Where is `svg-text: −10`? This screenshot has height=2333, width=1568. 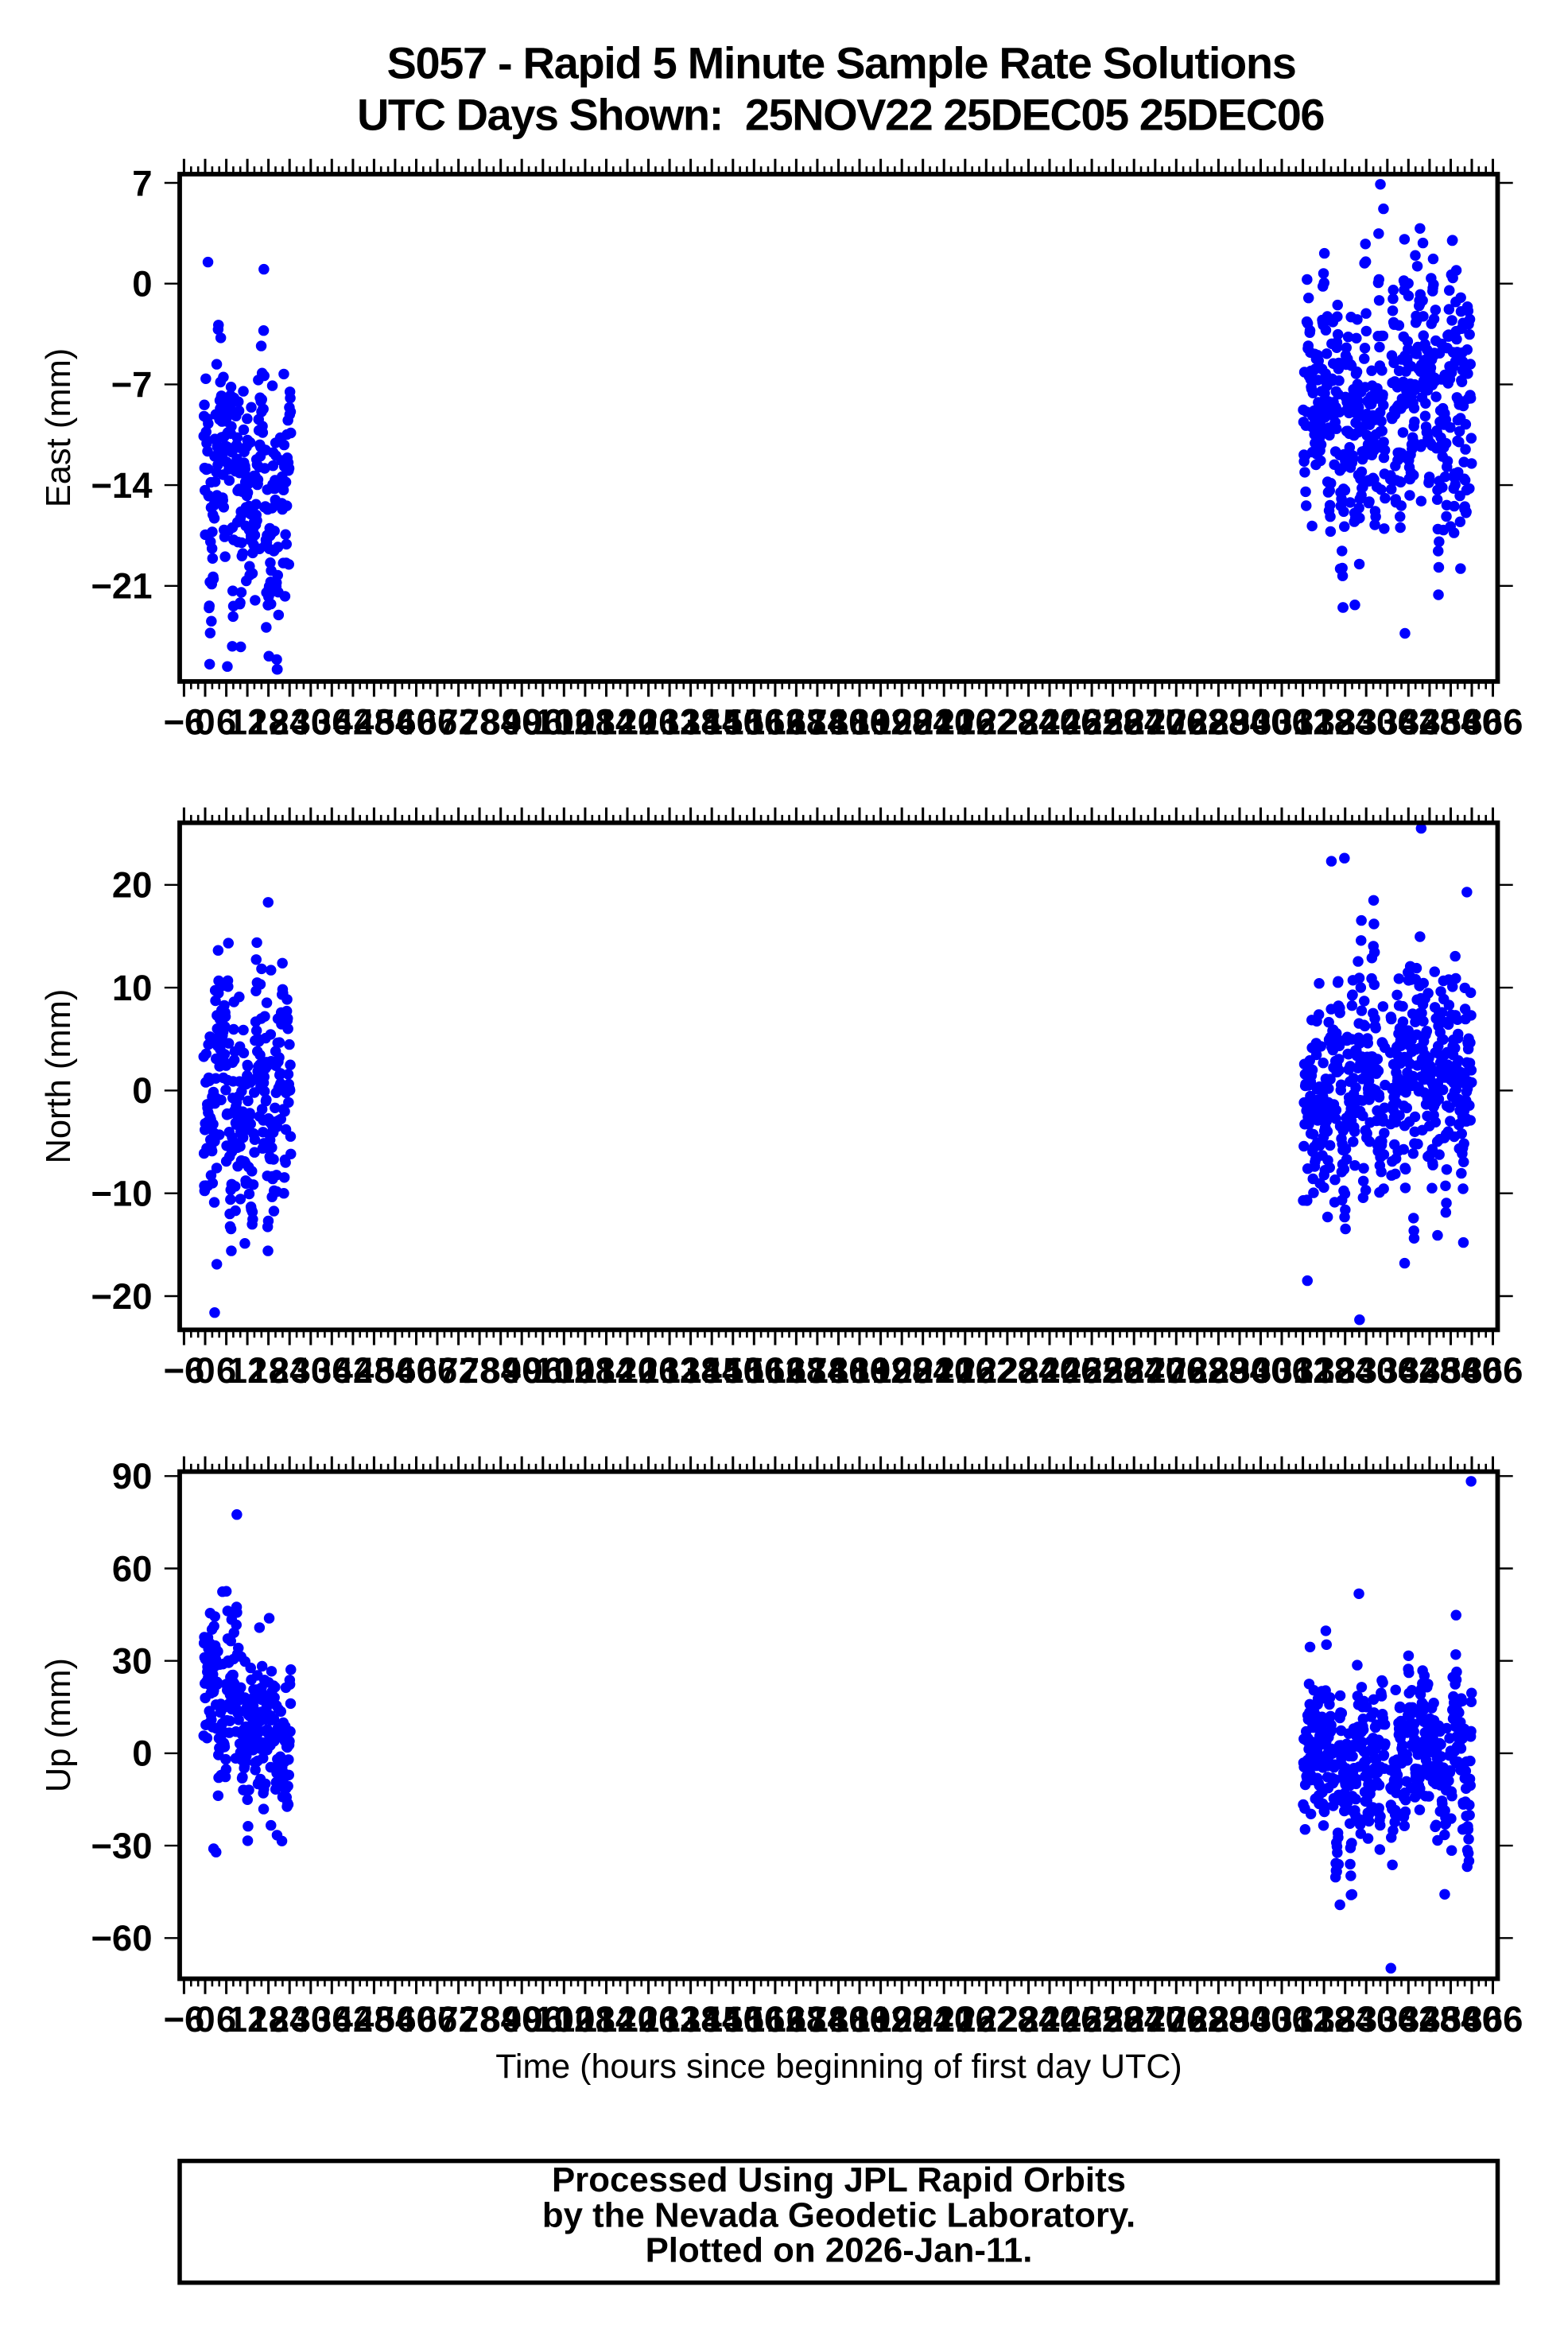
svg-text: −10 is located at coordinates (121, 1194).